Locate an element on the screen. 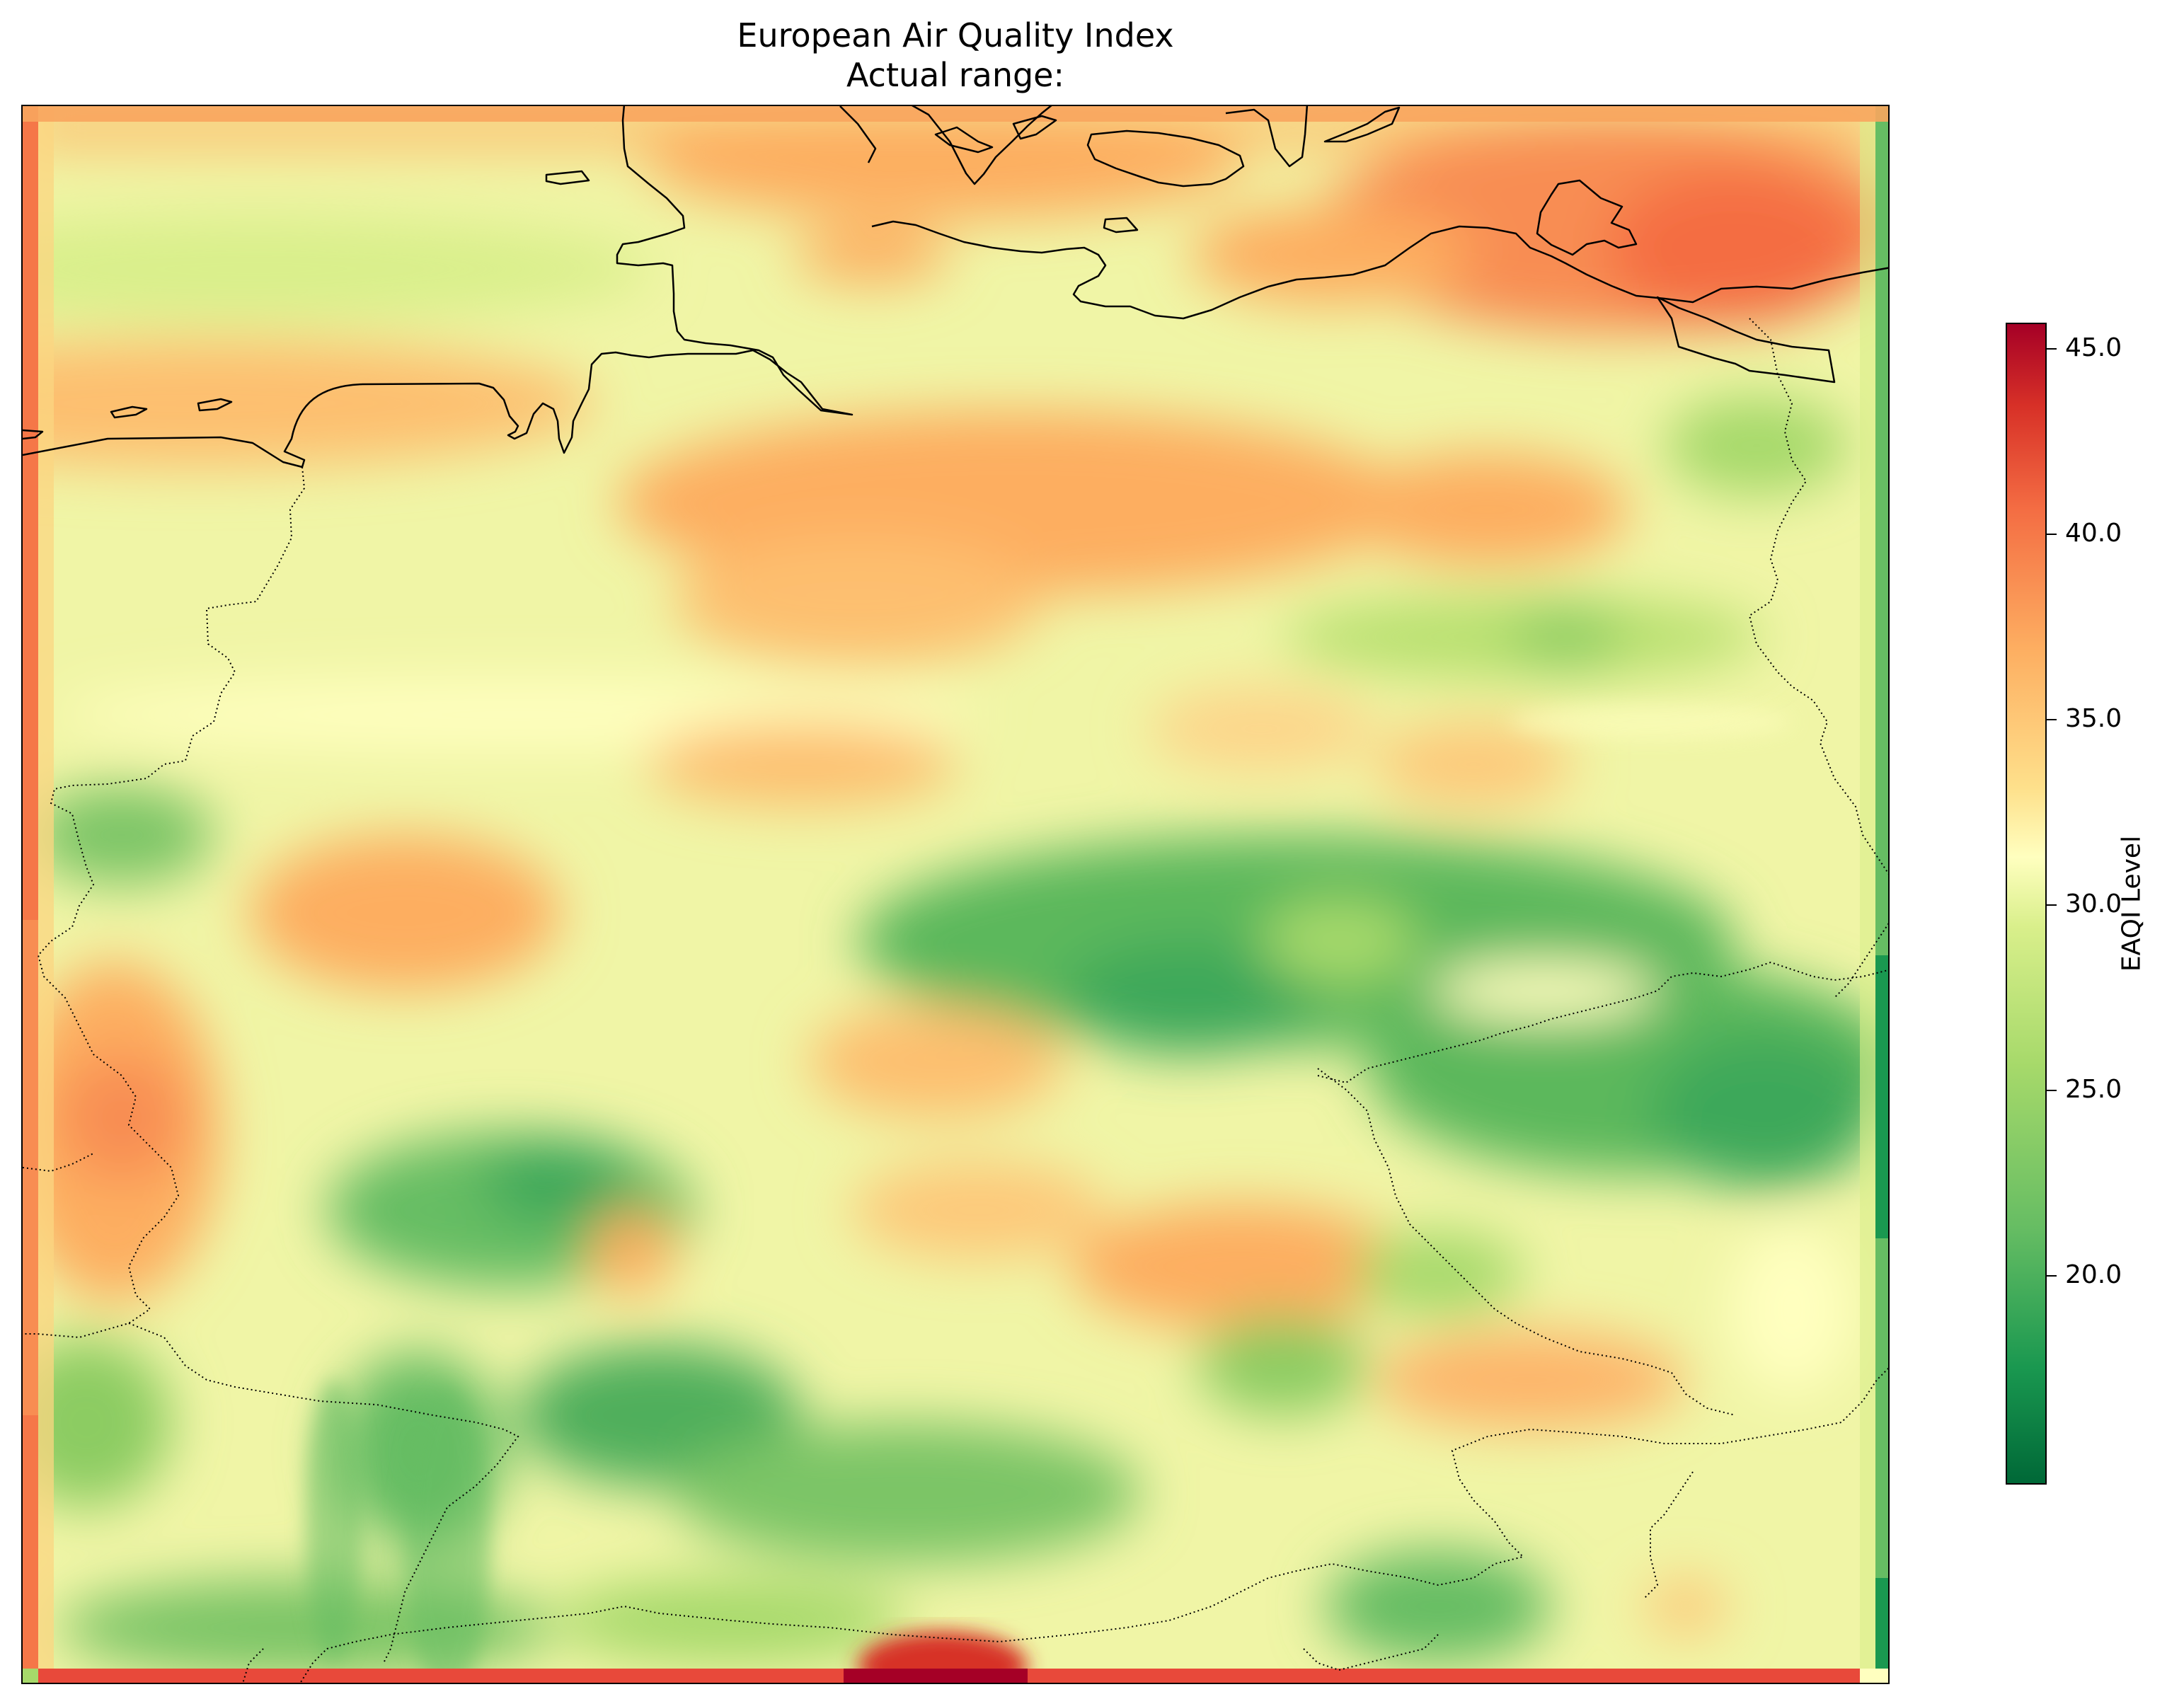 This screenshot has height=1699, width=2184. border-poland-south is located at coordinates (1861, 960).